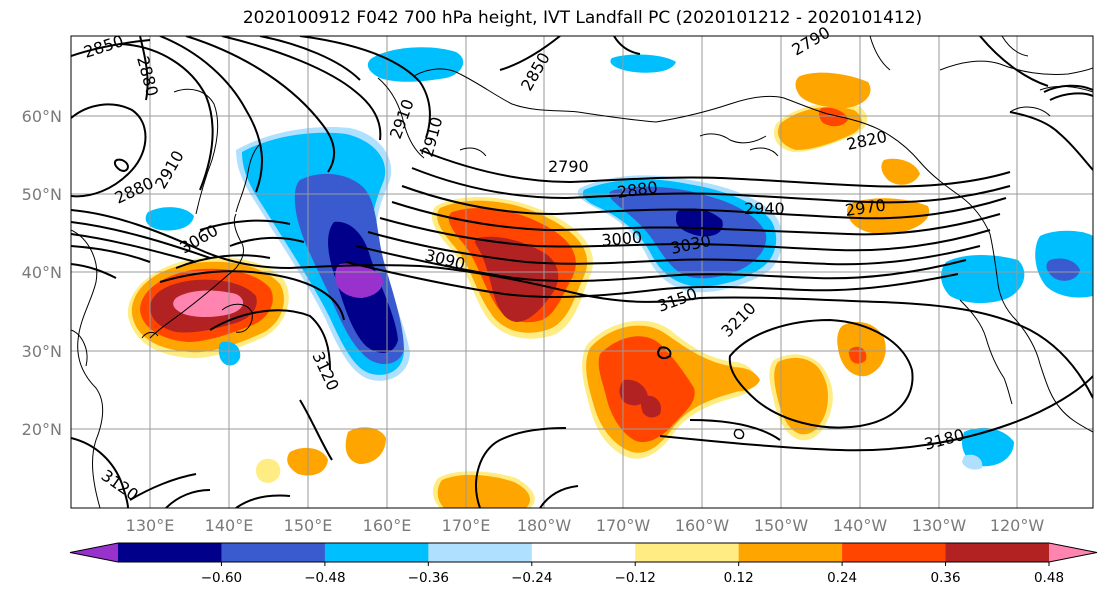  Describe the element at coordinates (781, 525) in the screenshot. I see `lon-tick-label: 150°W` at that location.